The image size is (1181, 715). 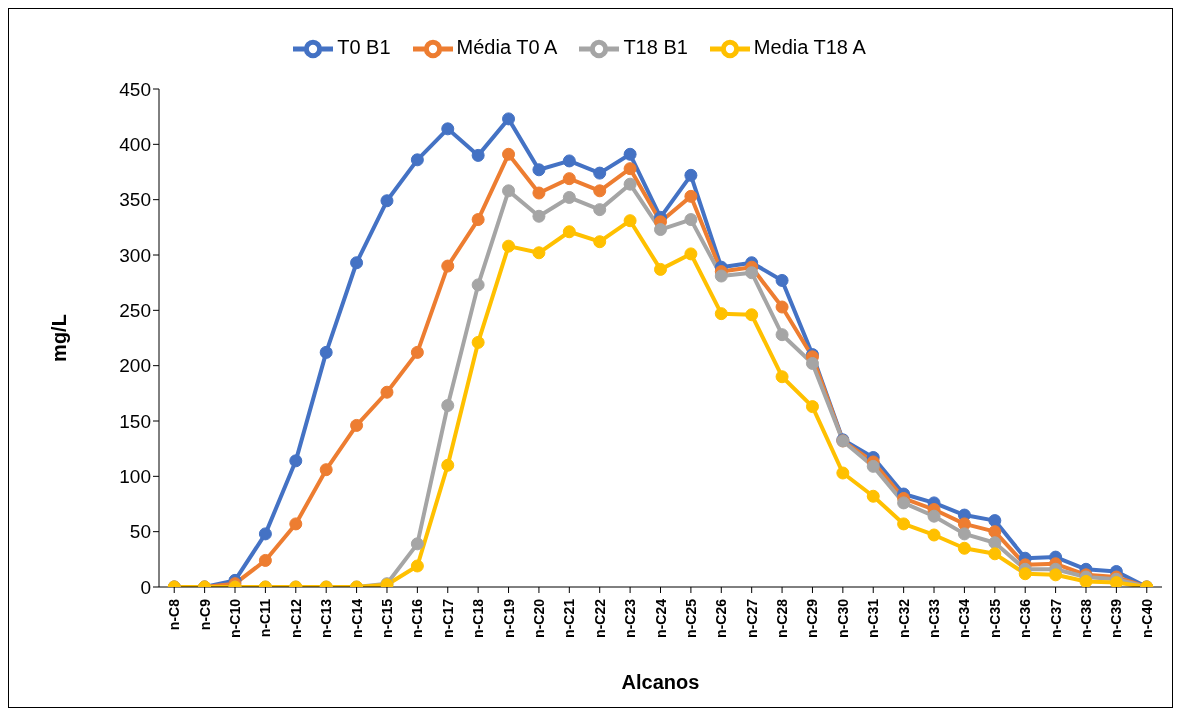 What do you see at coordinates (135, 366) in the screenshot?
I see `y-tick-label: 200` at bounding box center [135, 366].